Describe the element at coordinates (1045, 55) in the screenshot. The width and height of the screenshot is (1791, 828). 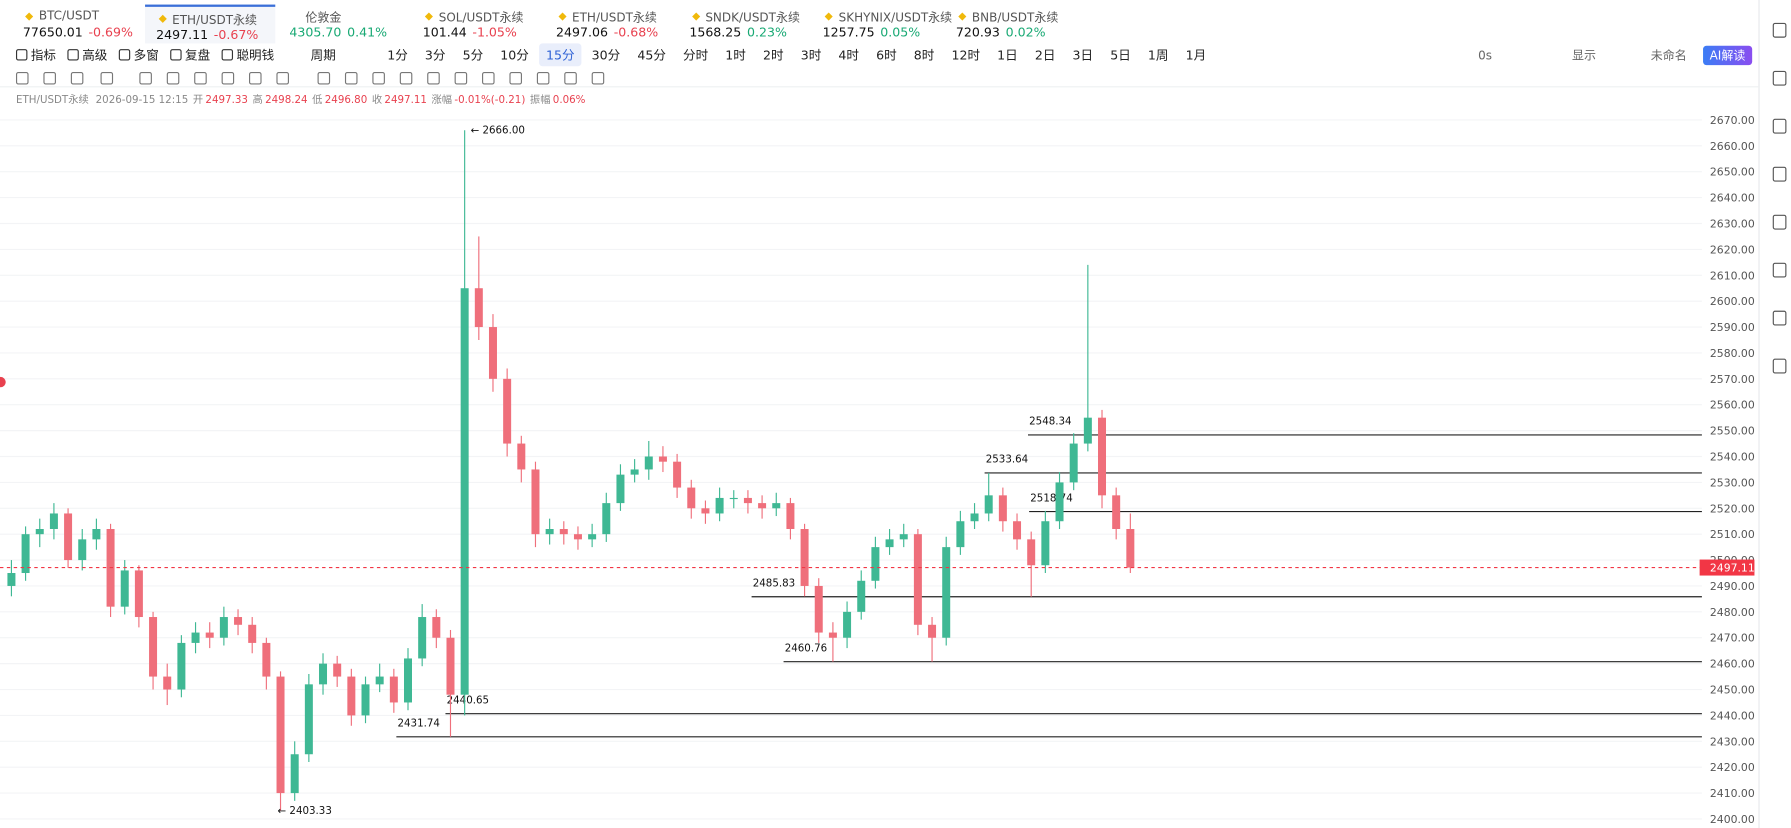
I see `interval: 2日` at that location.